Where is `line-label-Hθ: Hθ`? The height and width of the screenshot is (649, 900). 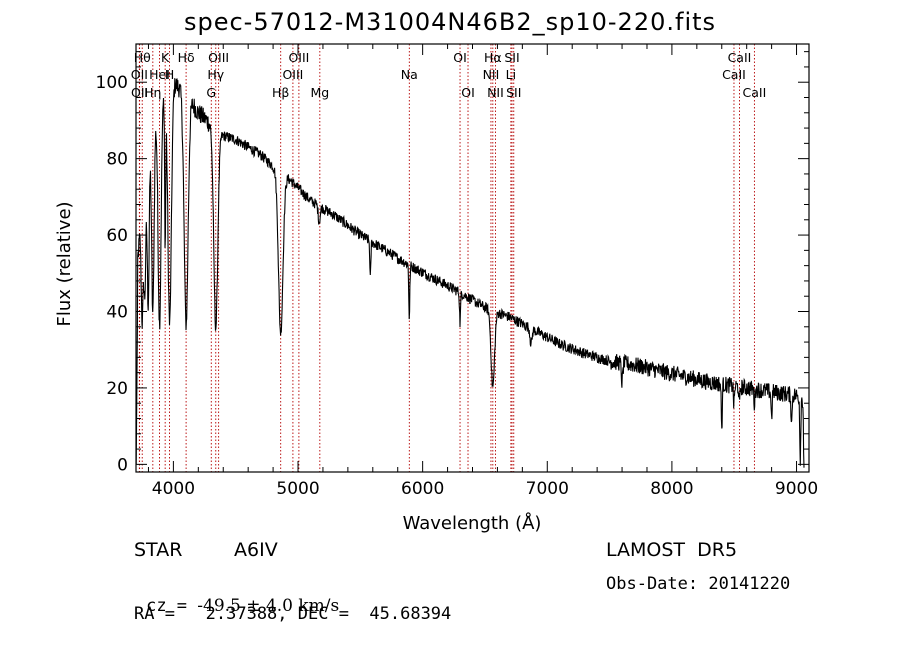 line-label-Hθ: Hθ is located at coordinates (142, 57).